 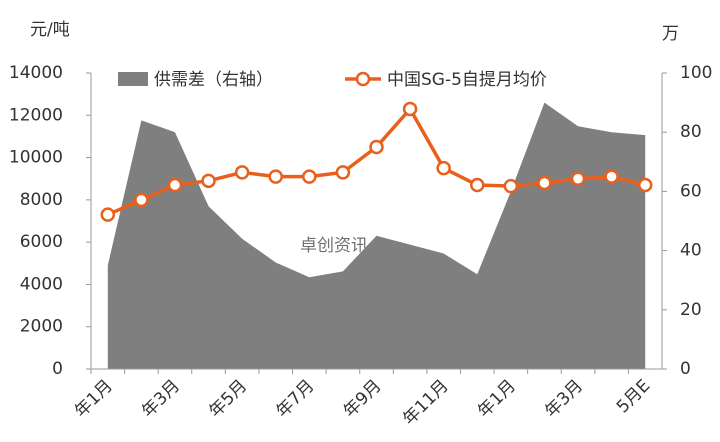 I want to click on x-tick-label: 年9月, so click(x=363, y=399).